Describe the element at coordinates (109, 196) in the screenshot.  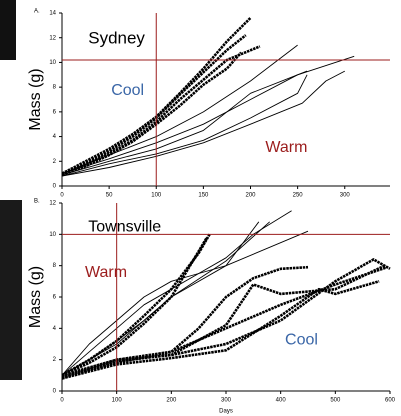
I see `x-tick-label: 50` at that location.